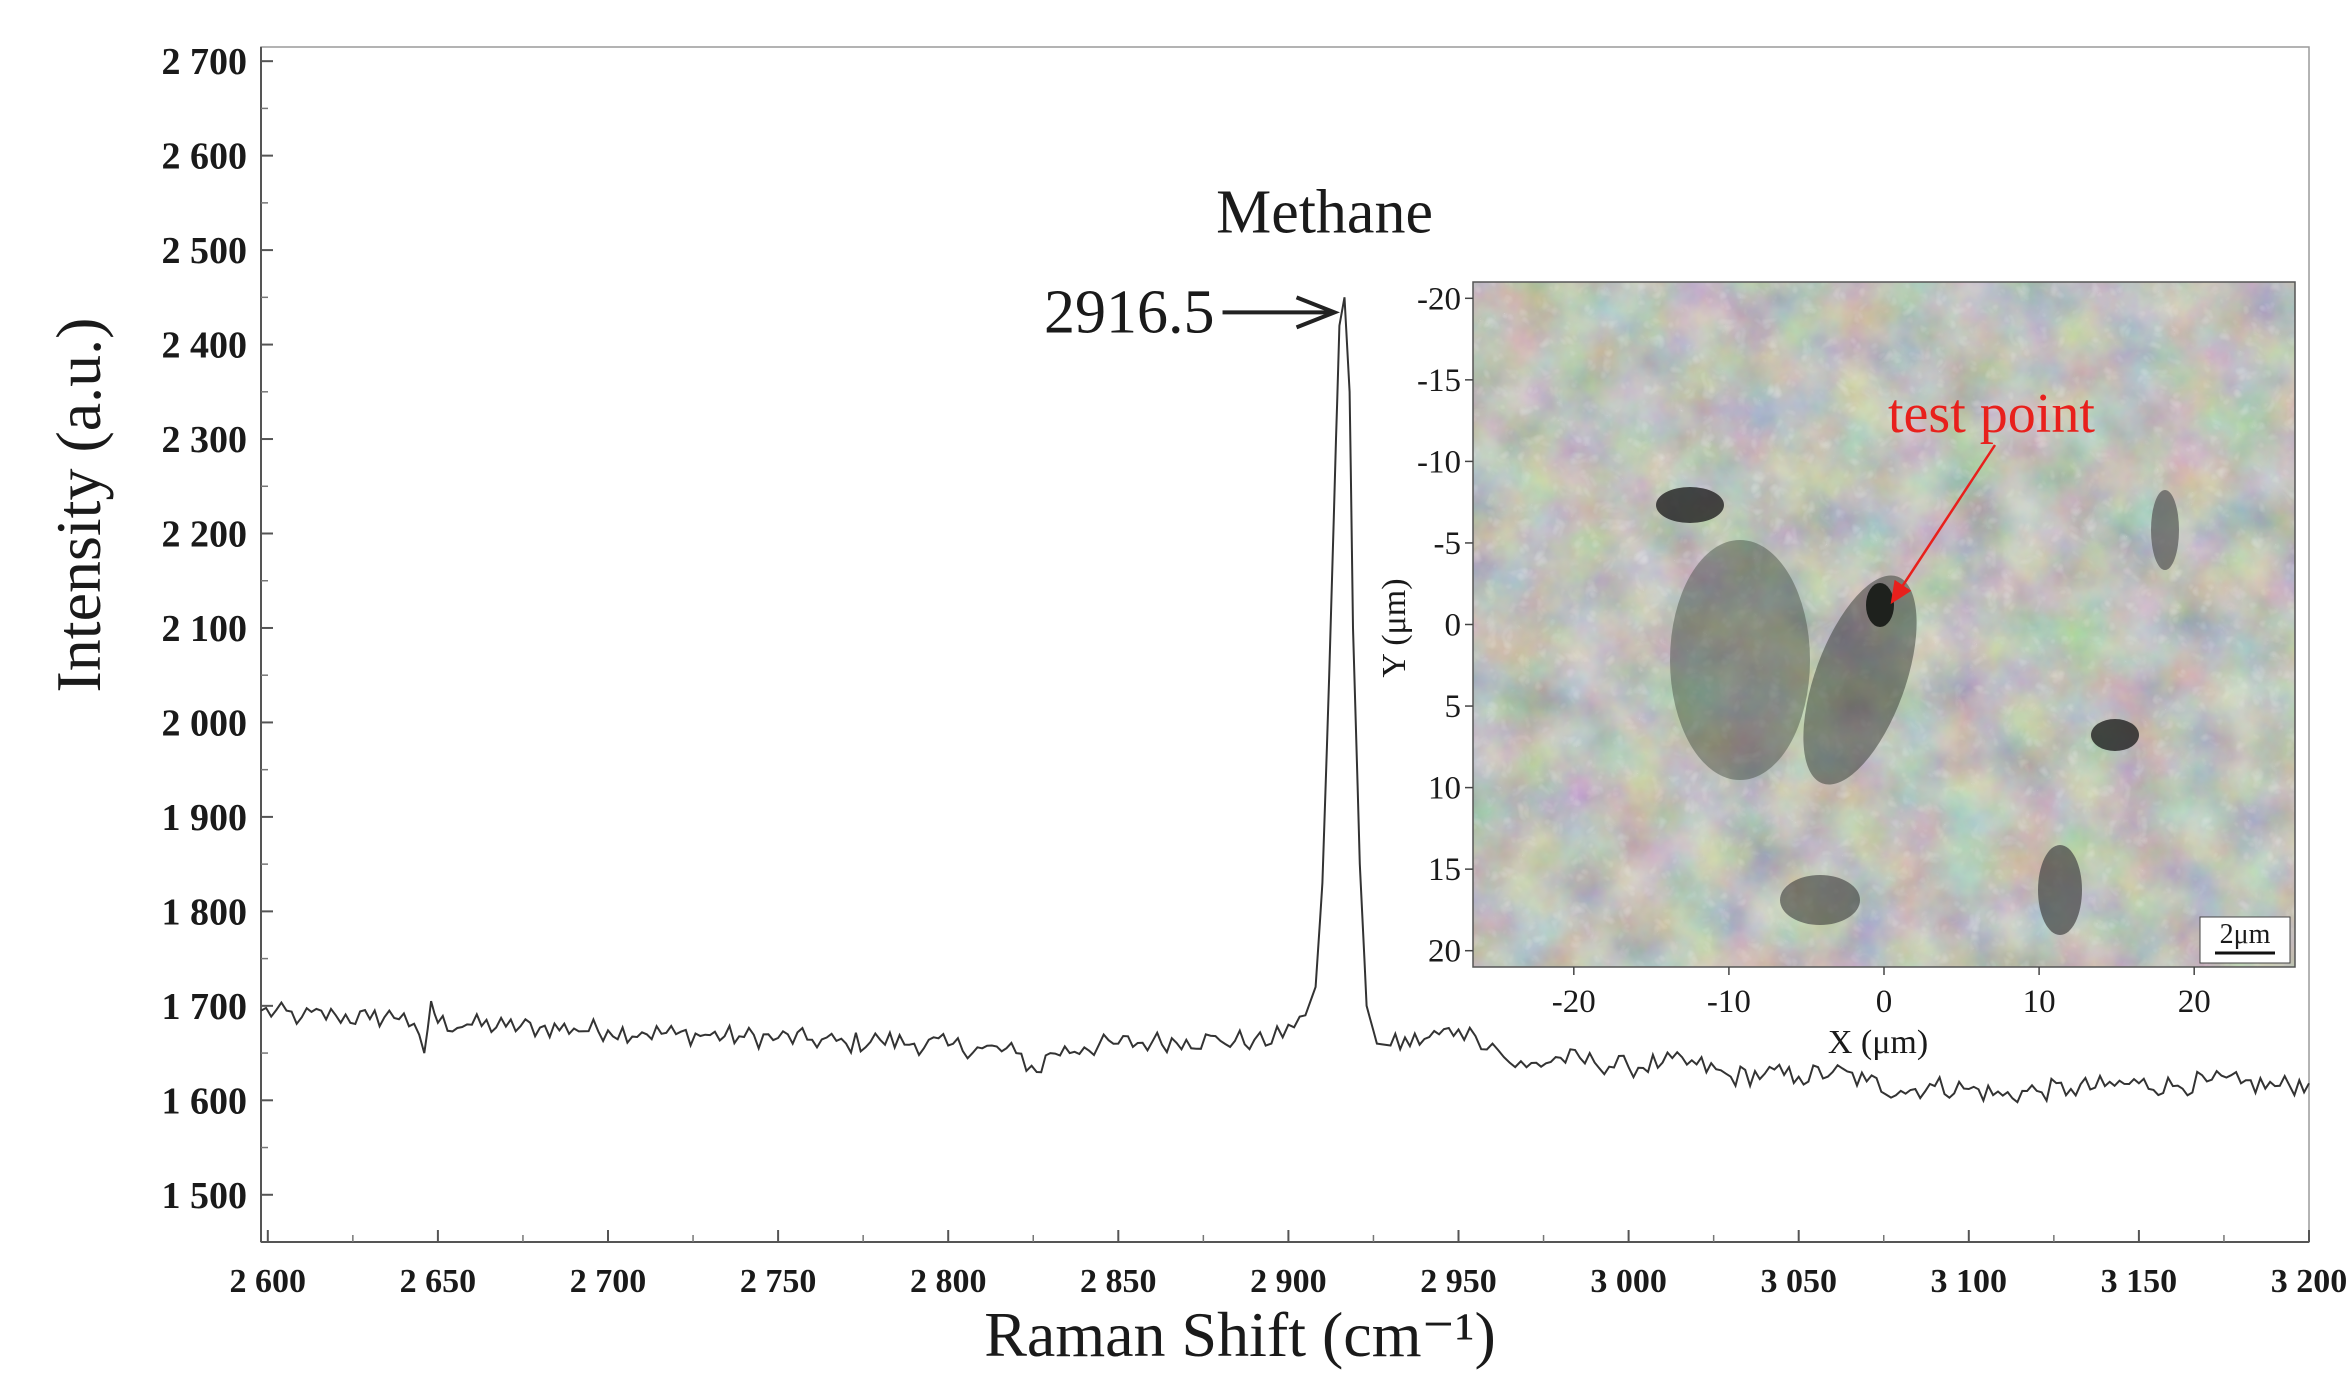 The height and width of the screenshot is (1393, 2351). What do you see at coordinates (205, 157) in the screenshot?
I see `y-tick-label: 2 600` at bounding box center [205, 157].